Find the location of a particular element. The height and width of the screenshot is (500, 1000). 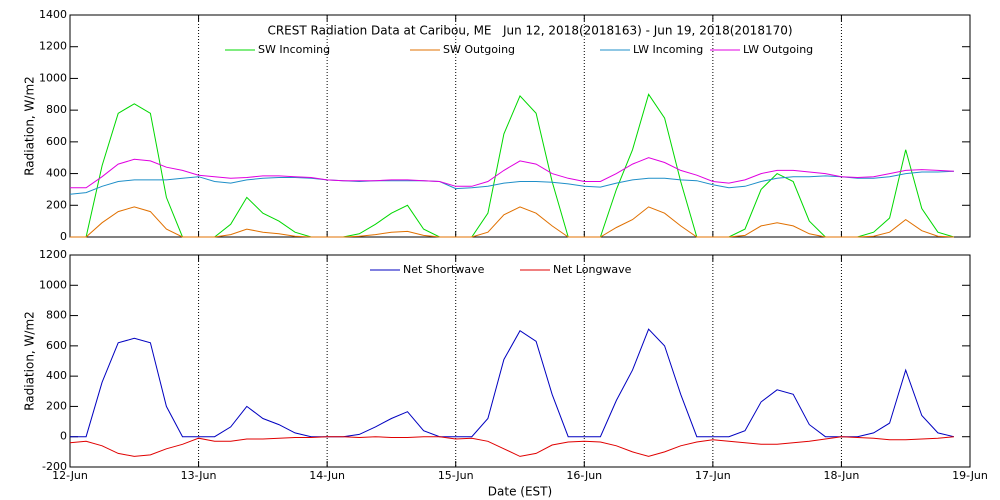

x-tick-label: 16-Jun is located at coordinates (584, 475).